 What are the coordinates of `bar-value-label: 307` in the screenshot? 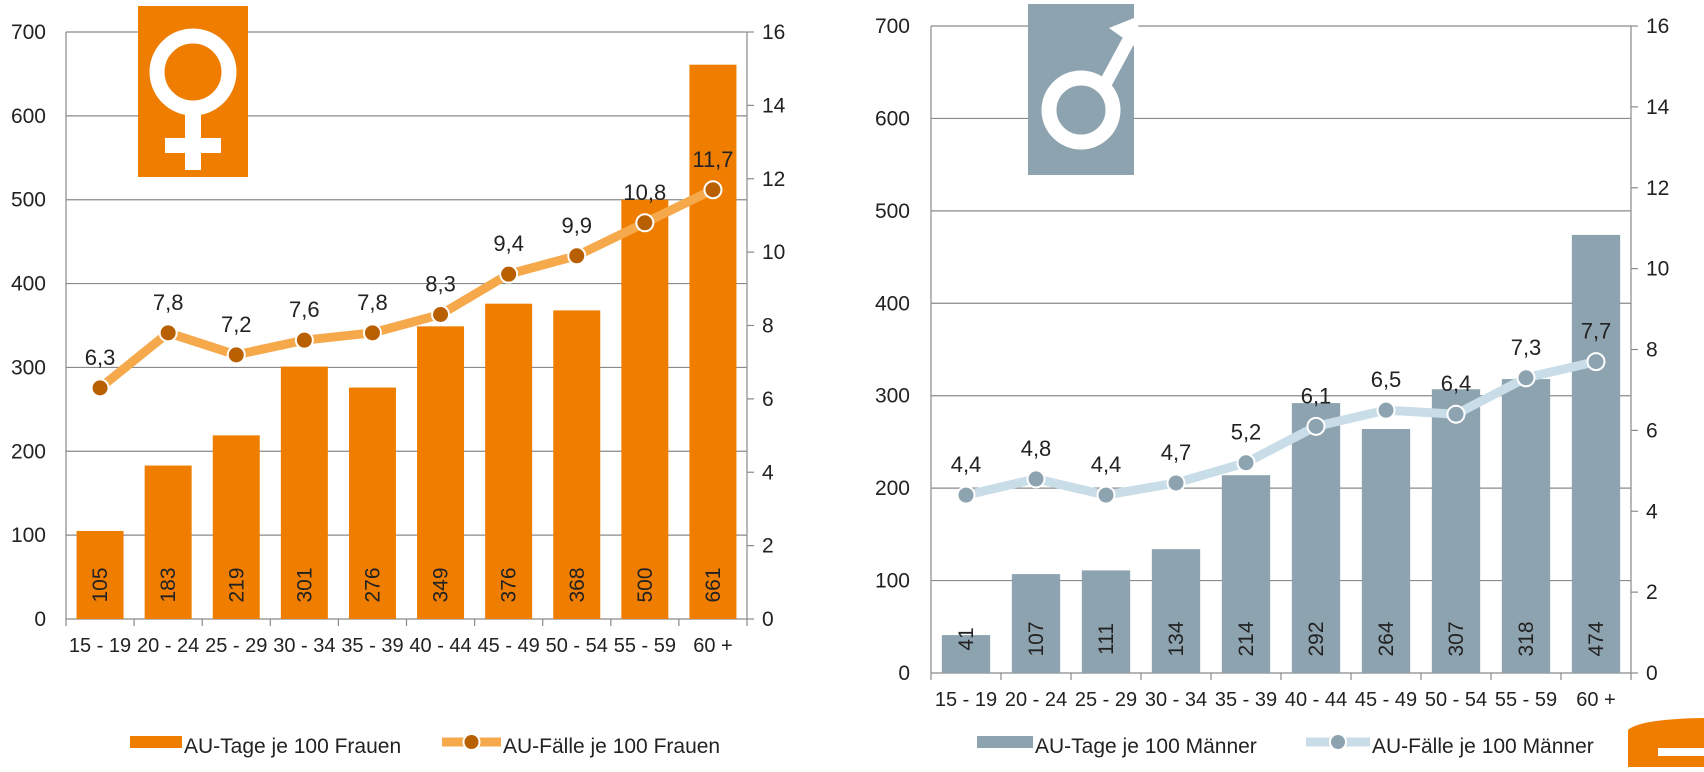 It's located at (1456, 638).